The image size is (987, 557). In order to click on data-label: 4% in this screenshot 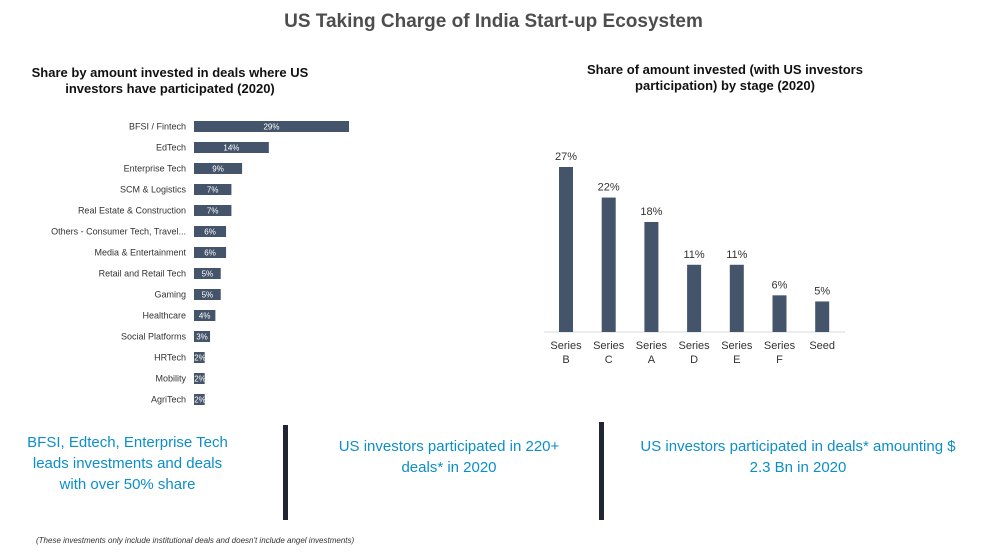, I will do `click(205, 316)`.